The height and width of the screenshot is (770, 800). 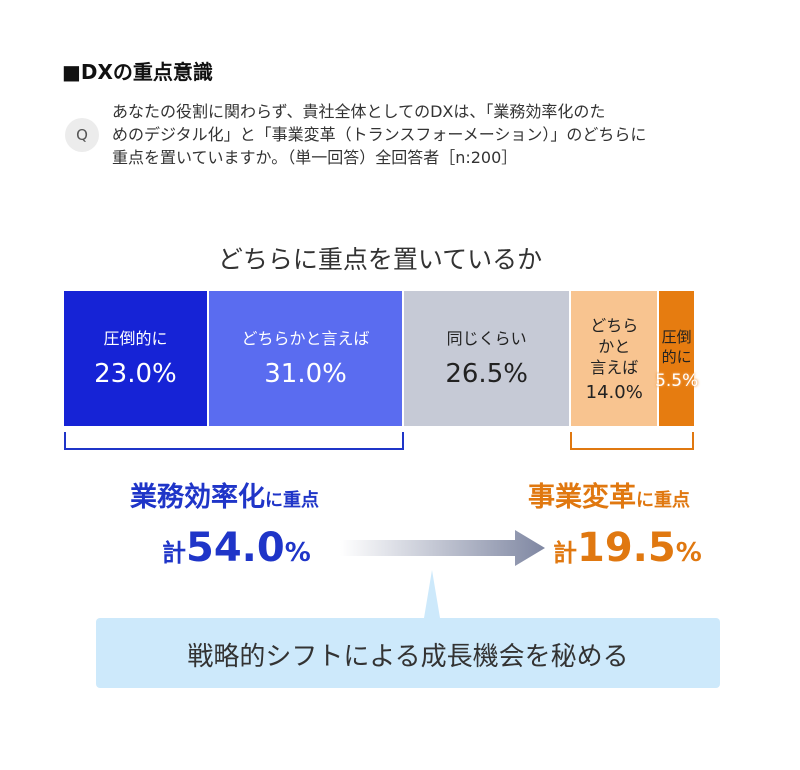 What do you see at coordinates (582, 497) in the screenshot?
I see `right-summary-main: 事業変革` at bounding box center [582, 497].